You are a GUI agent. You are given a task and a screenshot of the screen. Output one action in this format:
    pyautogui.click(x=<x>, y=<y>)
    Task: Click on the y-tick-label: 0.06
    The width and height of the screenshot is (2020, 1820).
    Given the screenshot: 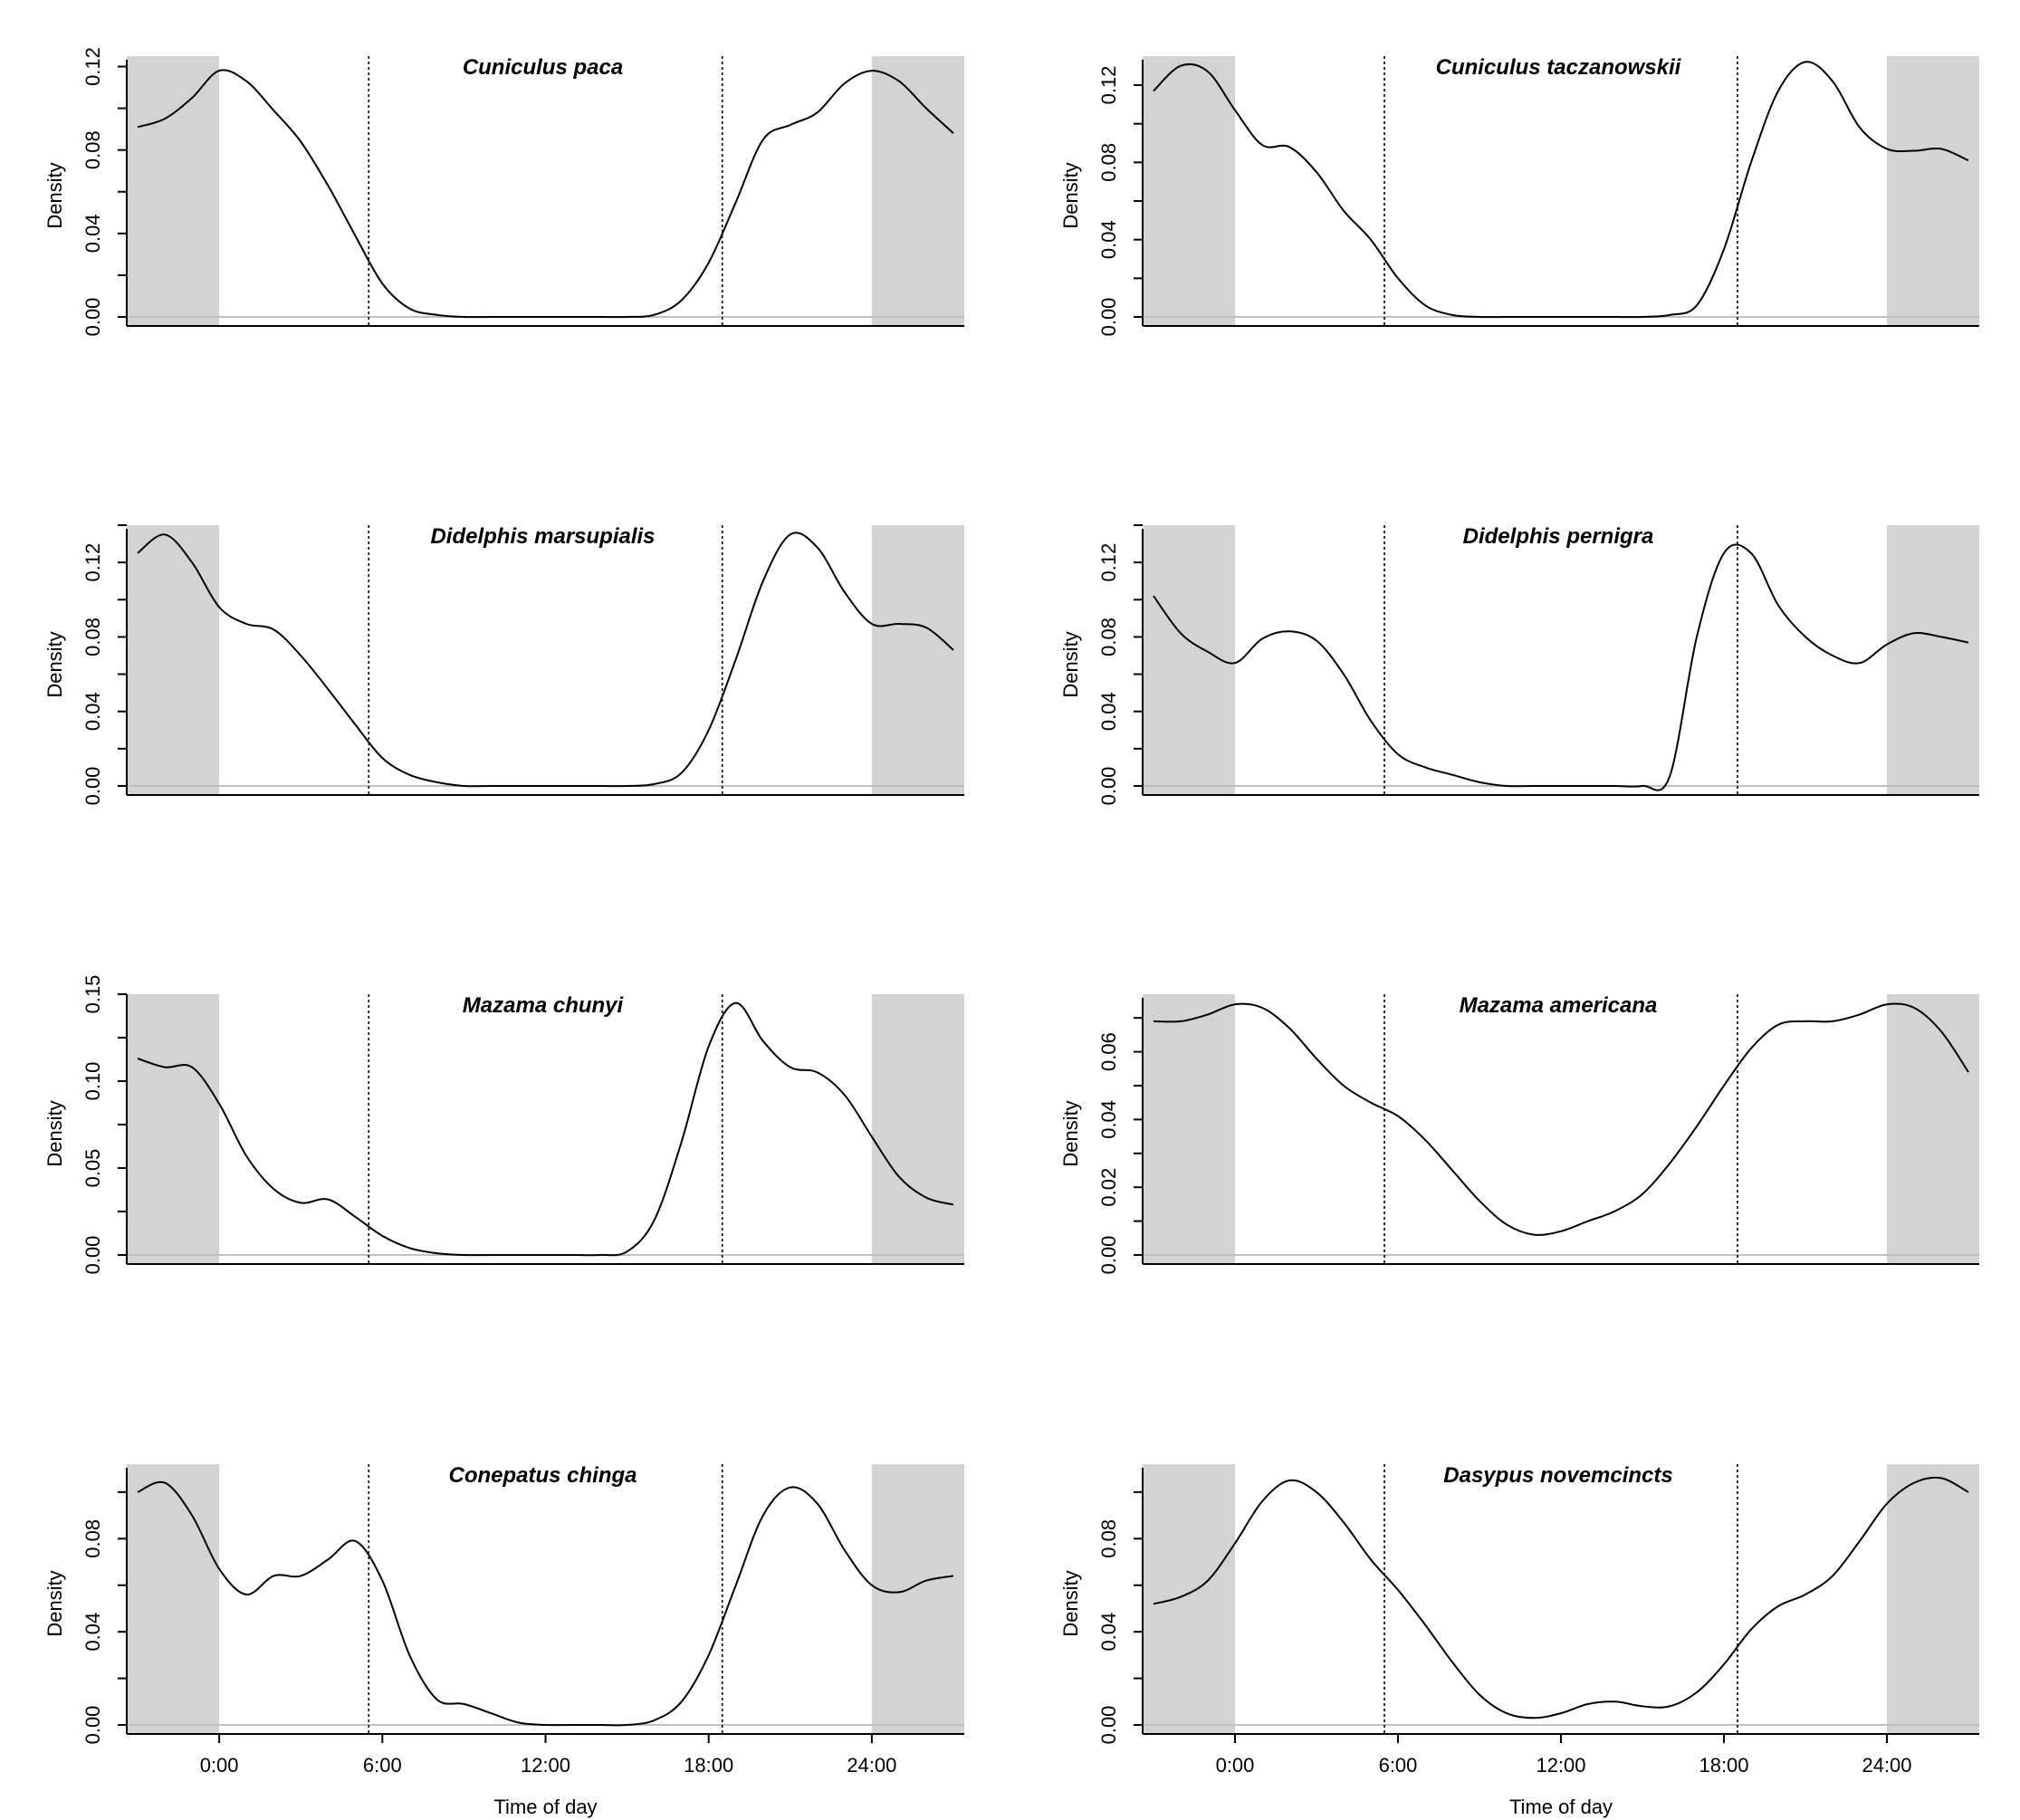 What is the action you would take?
    pyautogui.click(x=1108, y=1051)
    